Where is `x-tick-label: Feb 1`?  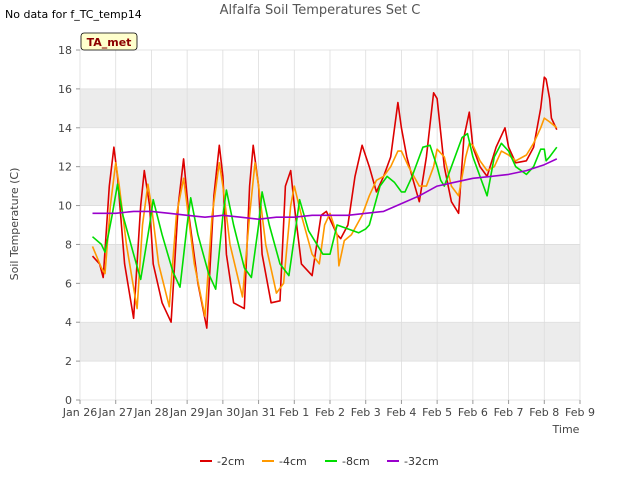 x-tick-label: Feb 1 is located at coordinates (294, 412).